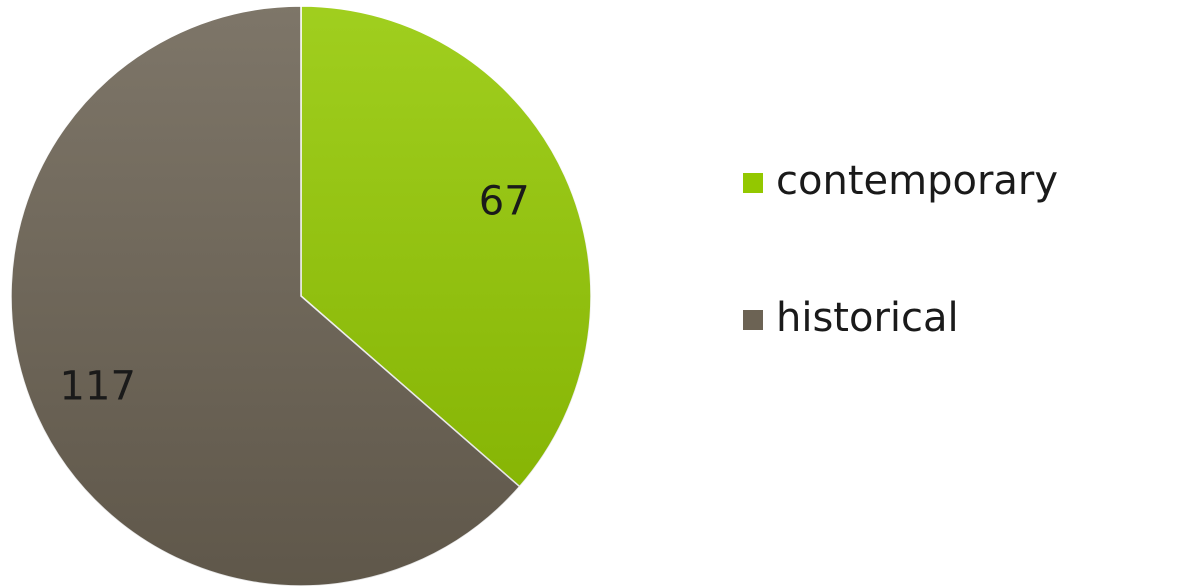 The height and width of the screenshot is (586, 1179). Describe the element at coordinates (917, 181) in the screenshot. I see `legend-label: contemporary` at that location.